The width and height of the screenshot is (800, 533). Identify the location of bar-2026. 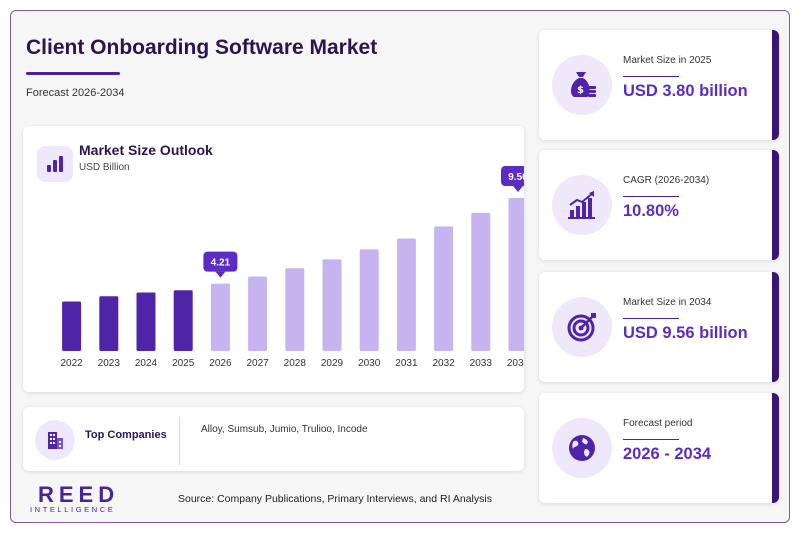
(220, 317).